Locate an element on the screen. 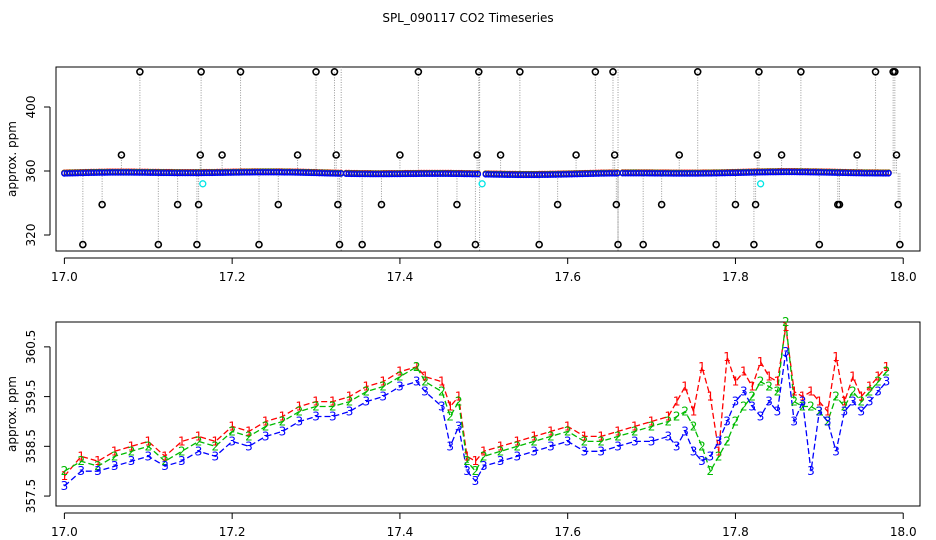  overview-x-tick-label: 17.0 is located at coordinates (64, 277).